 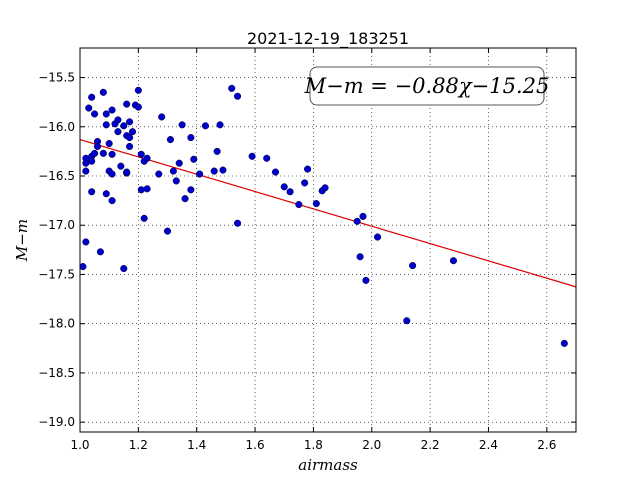 I want to click on y-tick-label: −18.5, so click(x=56, y=373).